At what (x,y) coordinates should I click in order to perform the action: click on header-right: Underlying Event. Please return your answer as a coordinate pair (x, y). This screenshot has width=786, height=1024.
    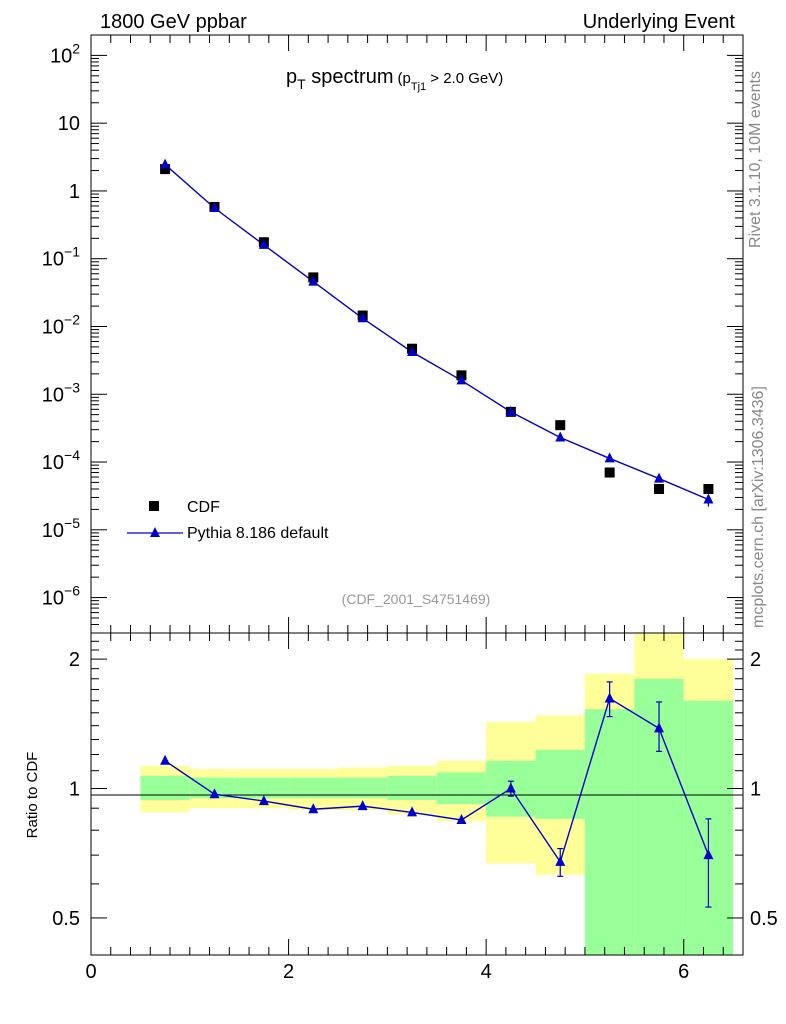
    Looking at the image, I should click on (659, 22).